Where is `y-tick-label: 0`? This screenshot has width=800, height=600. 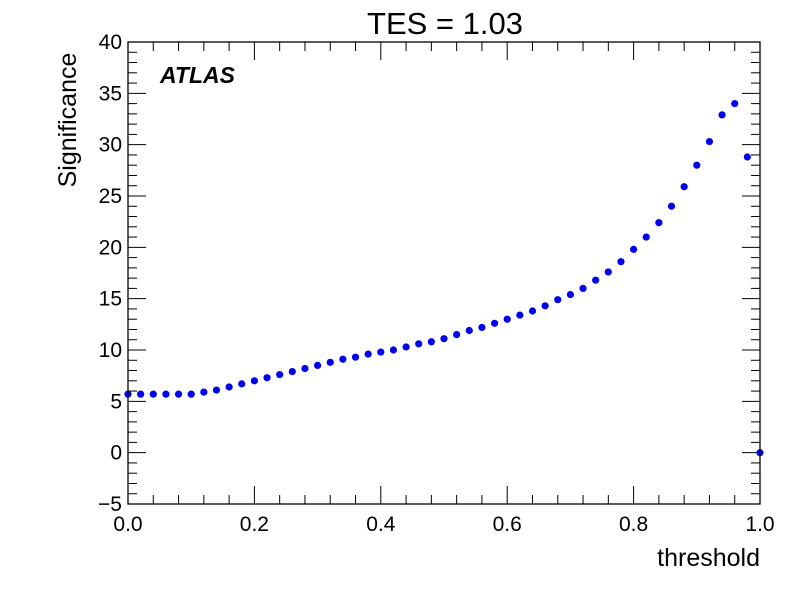 y-tick-label: 0 is located at coordinates (116, 453).